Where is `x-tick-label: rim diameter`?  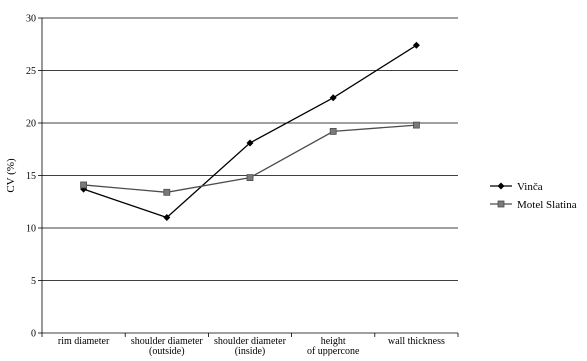 x-tick-label: rim diameter is located at coordinates (84, 341).